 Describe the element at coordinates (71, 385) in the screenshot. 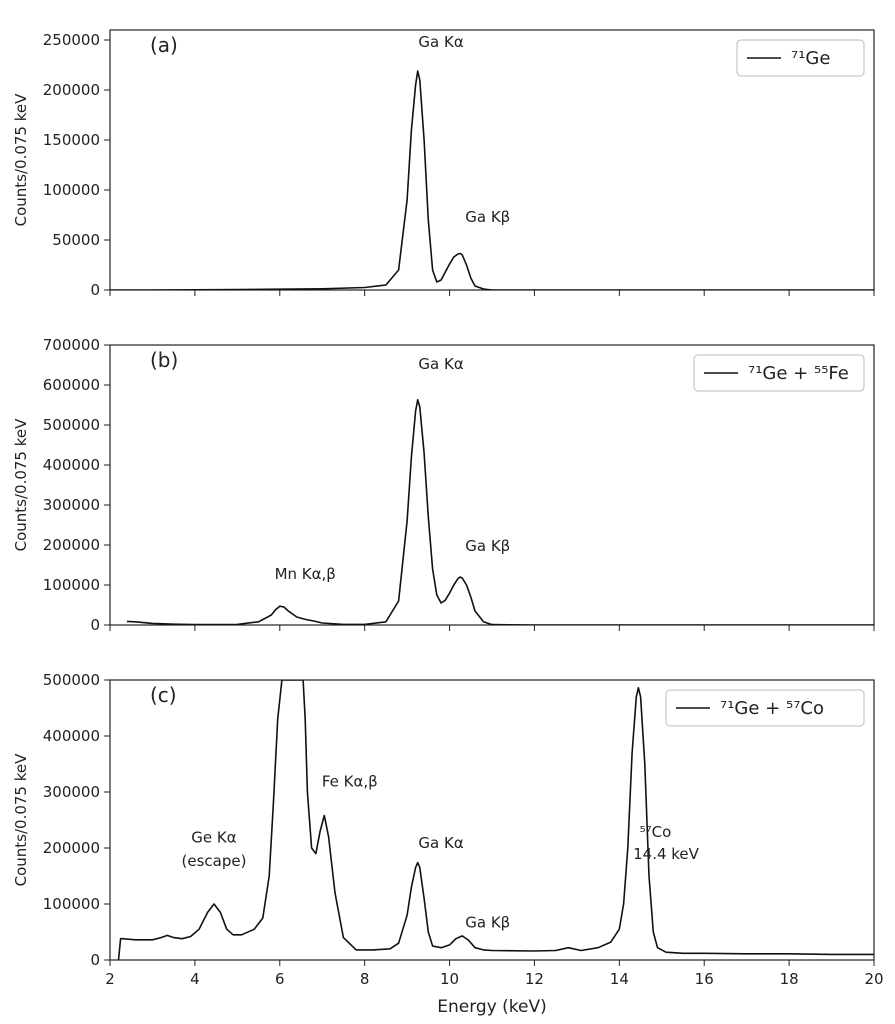

I see `y-tick-label: 600000` at that location.